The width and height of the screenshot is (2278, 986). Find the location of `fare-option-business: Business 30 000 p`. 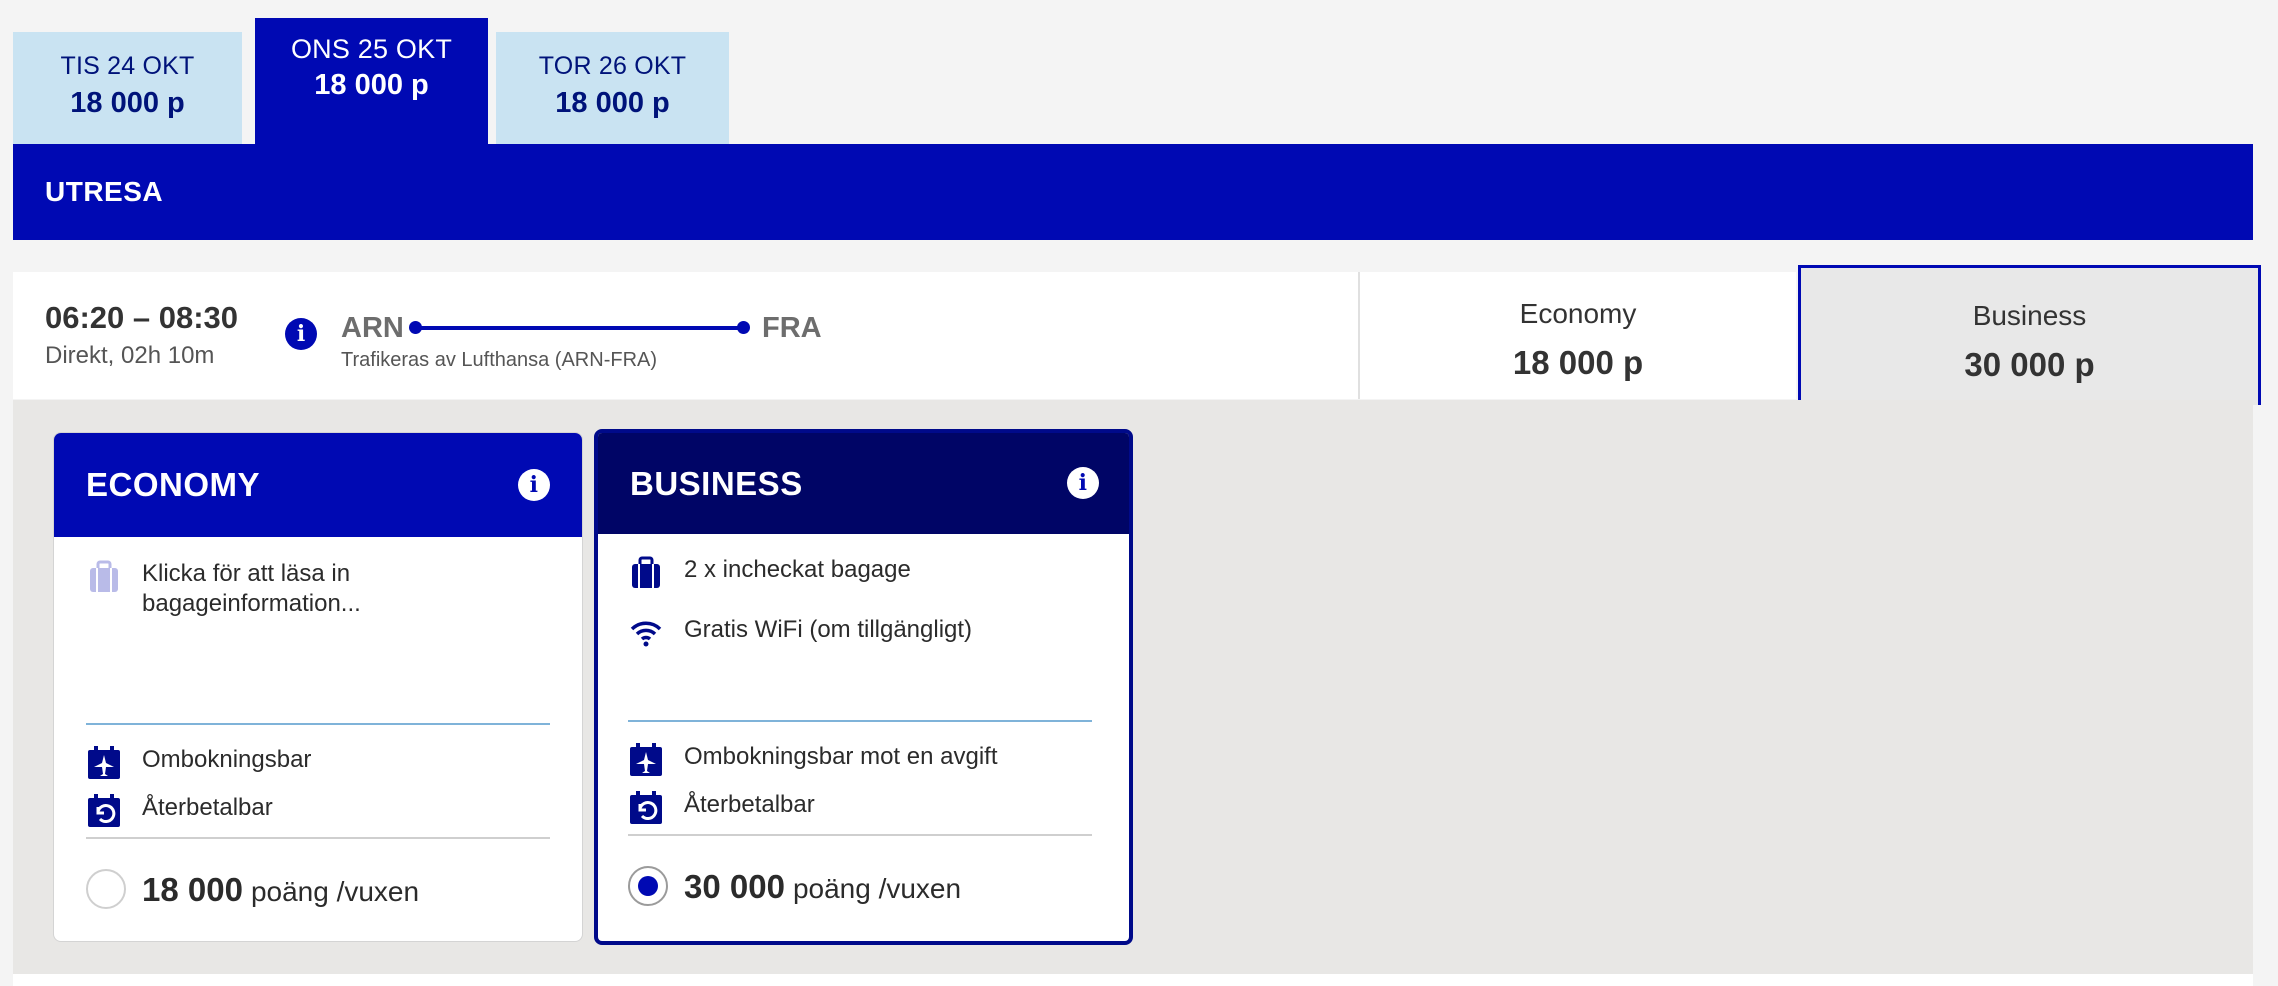

fare-option-business: Business 30 000 p is located at coordinates (2029, 335).